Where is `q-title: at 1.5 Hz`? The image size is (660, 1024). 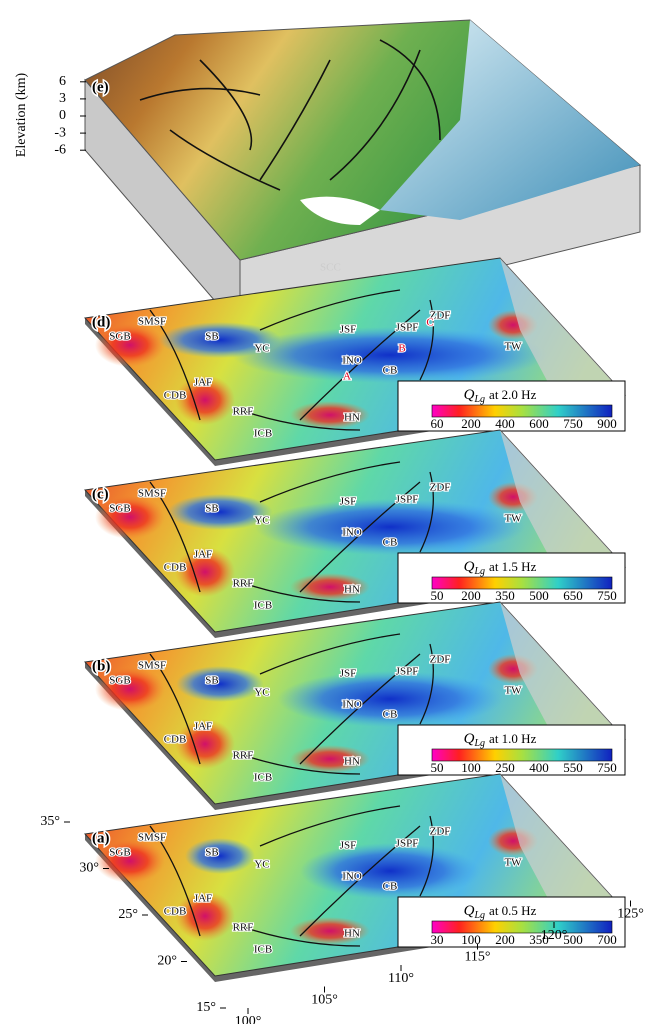 q-title: at 1.5 Hz is located at coordinates (513, 566).